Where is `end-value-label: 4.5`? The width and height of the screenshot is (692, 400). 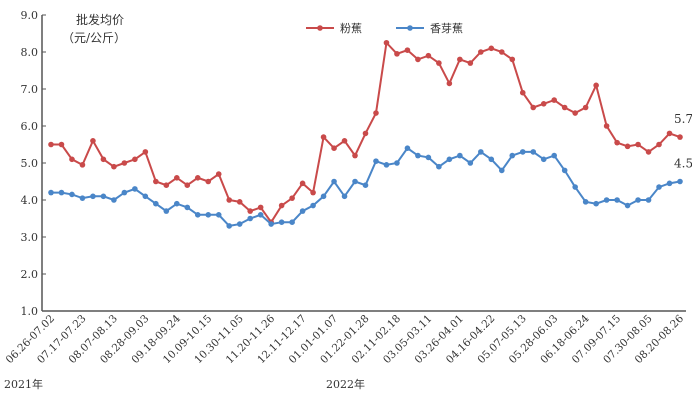
end-value-label: 4.5 is located at coordinates (683, 164).